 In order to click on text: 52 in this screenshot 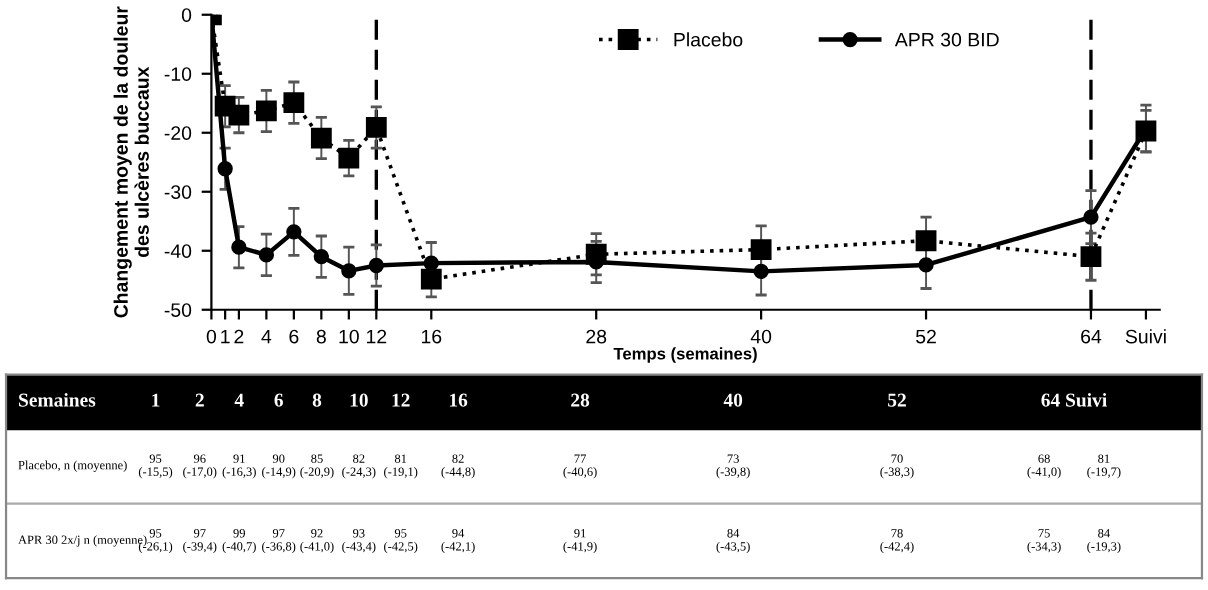, I will do `click(897, 400)`.